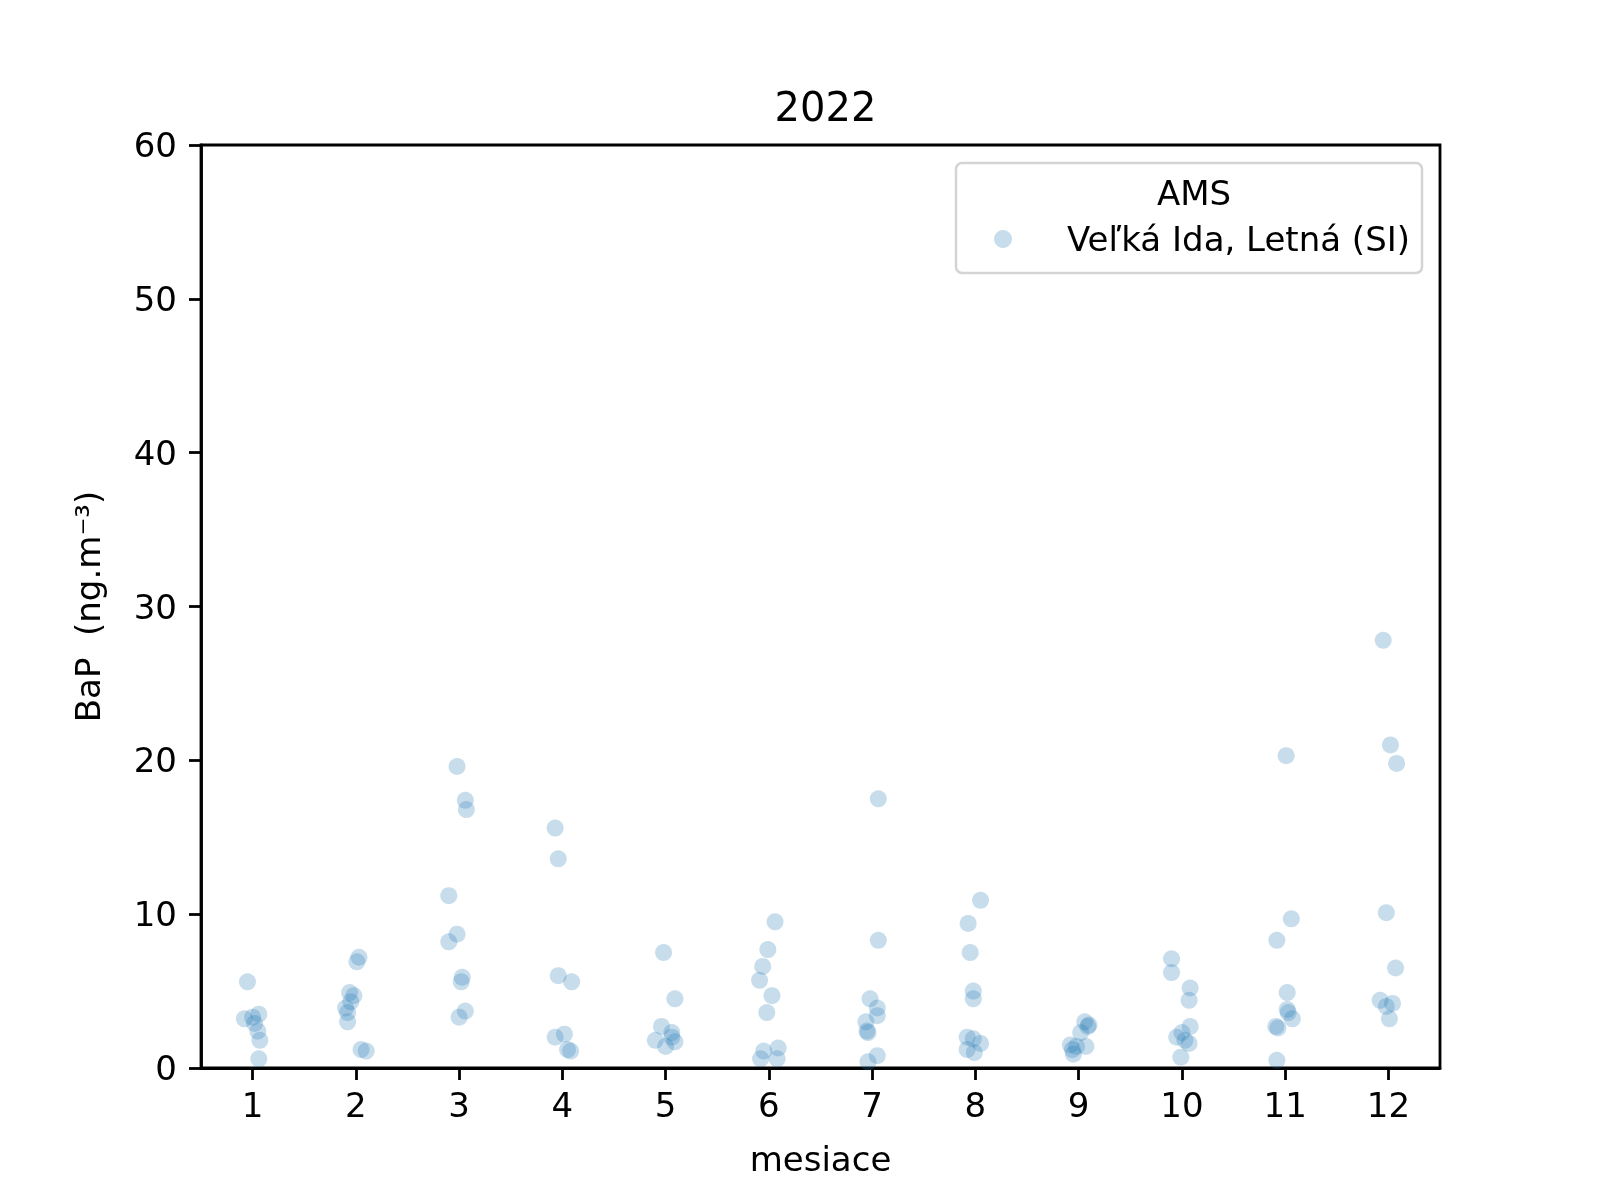  I want to click on y-tick-label: 60, so click(155, 145).